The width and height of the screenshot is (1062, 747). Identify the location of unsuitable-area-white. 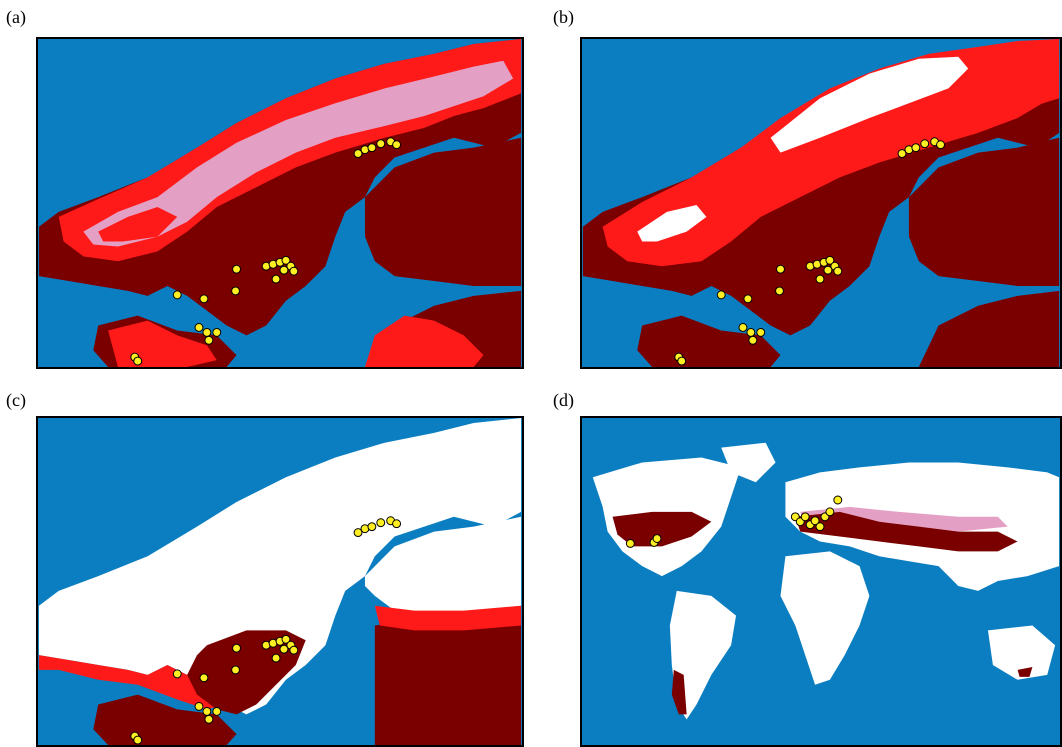
(869, 104).